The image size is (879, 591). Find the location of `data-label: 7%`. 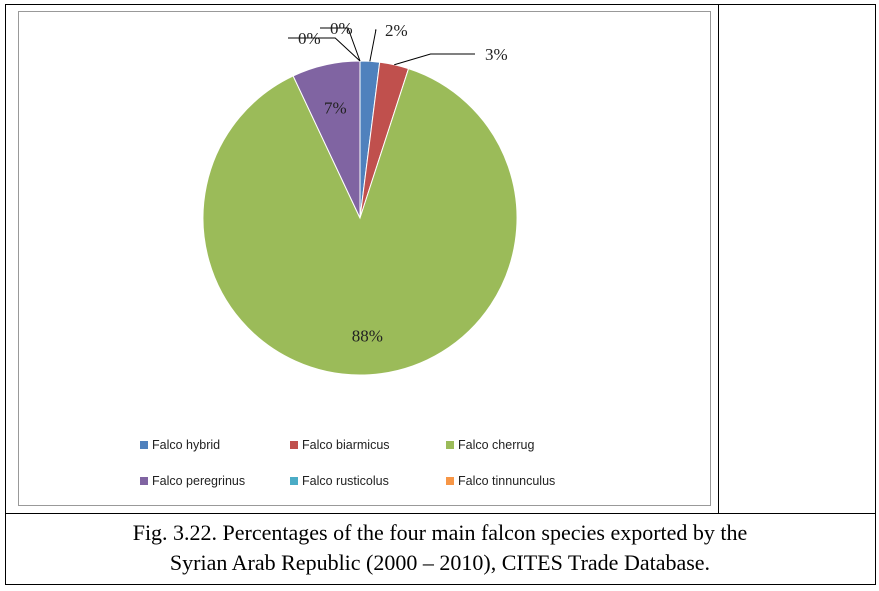

data-label: 7% is located at coordinates (335, 108).